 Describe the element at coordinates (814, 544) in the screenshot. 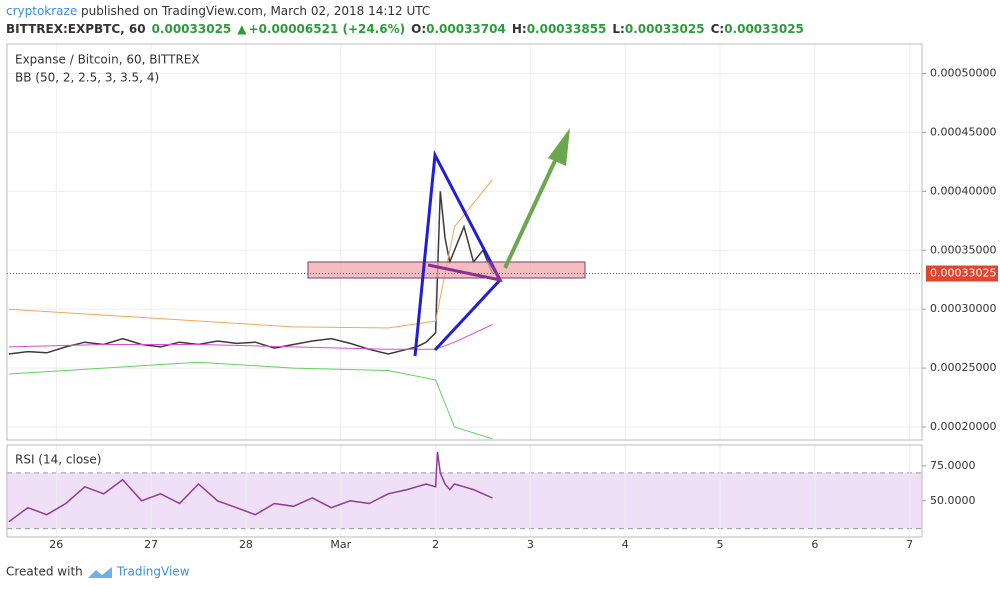

I see `x-tick-label: 6` at that location.